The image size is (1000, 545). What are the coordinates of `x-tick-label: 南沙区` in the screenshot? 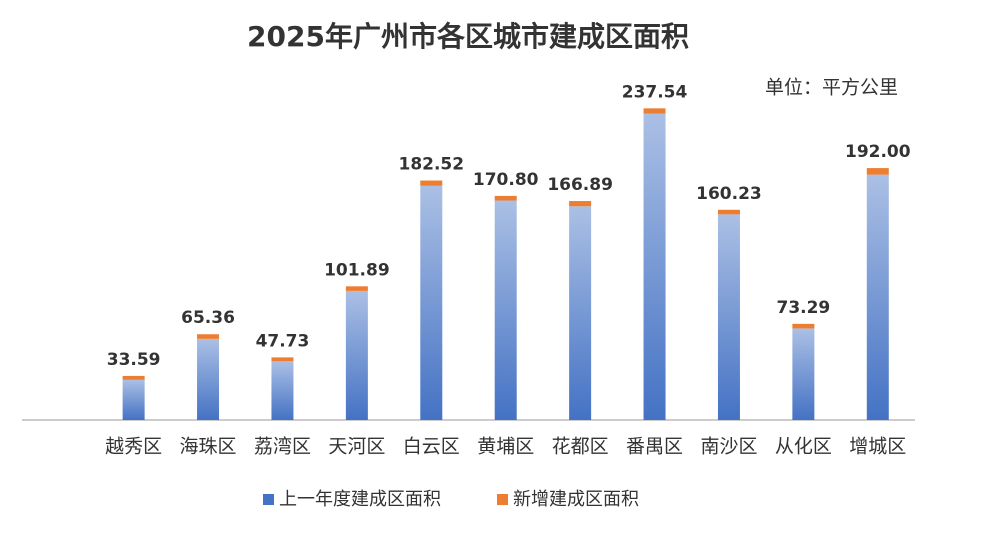 It's located at (728, 447).